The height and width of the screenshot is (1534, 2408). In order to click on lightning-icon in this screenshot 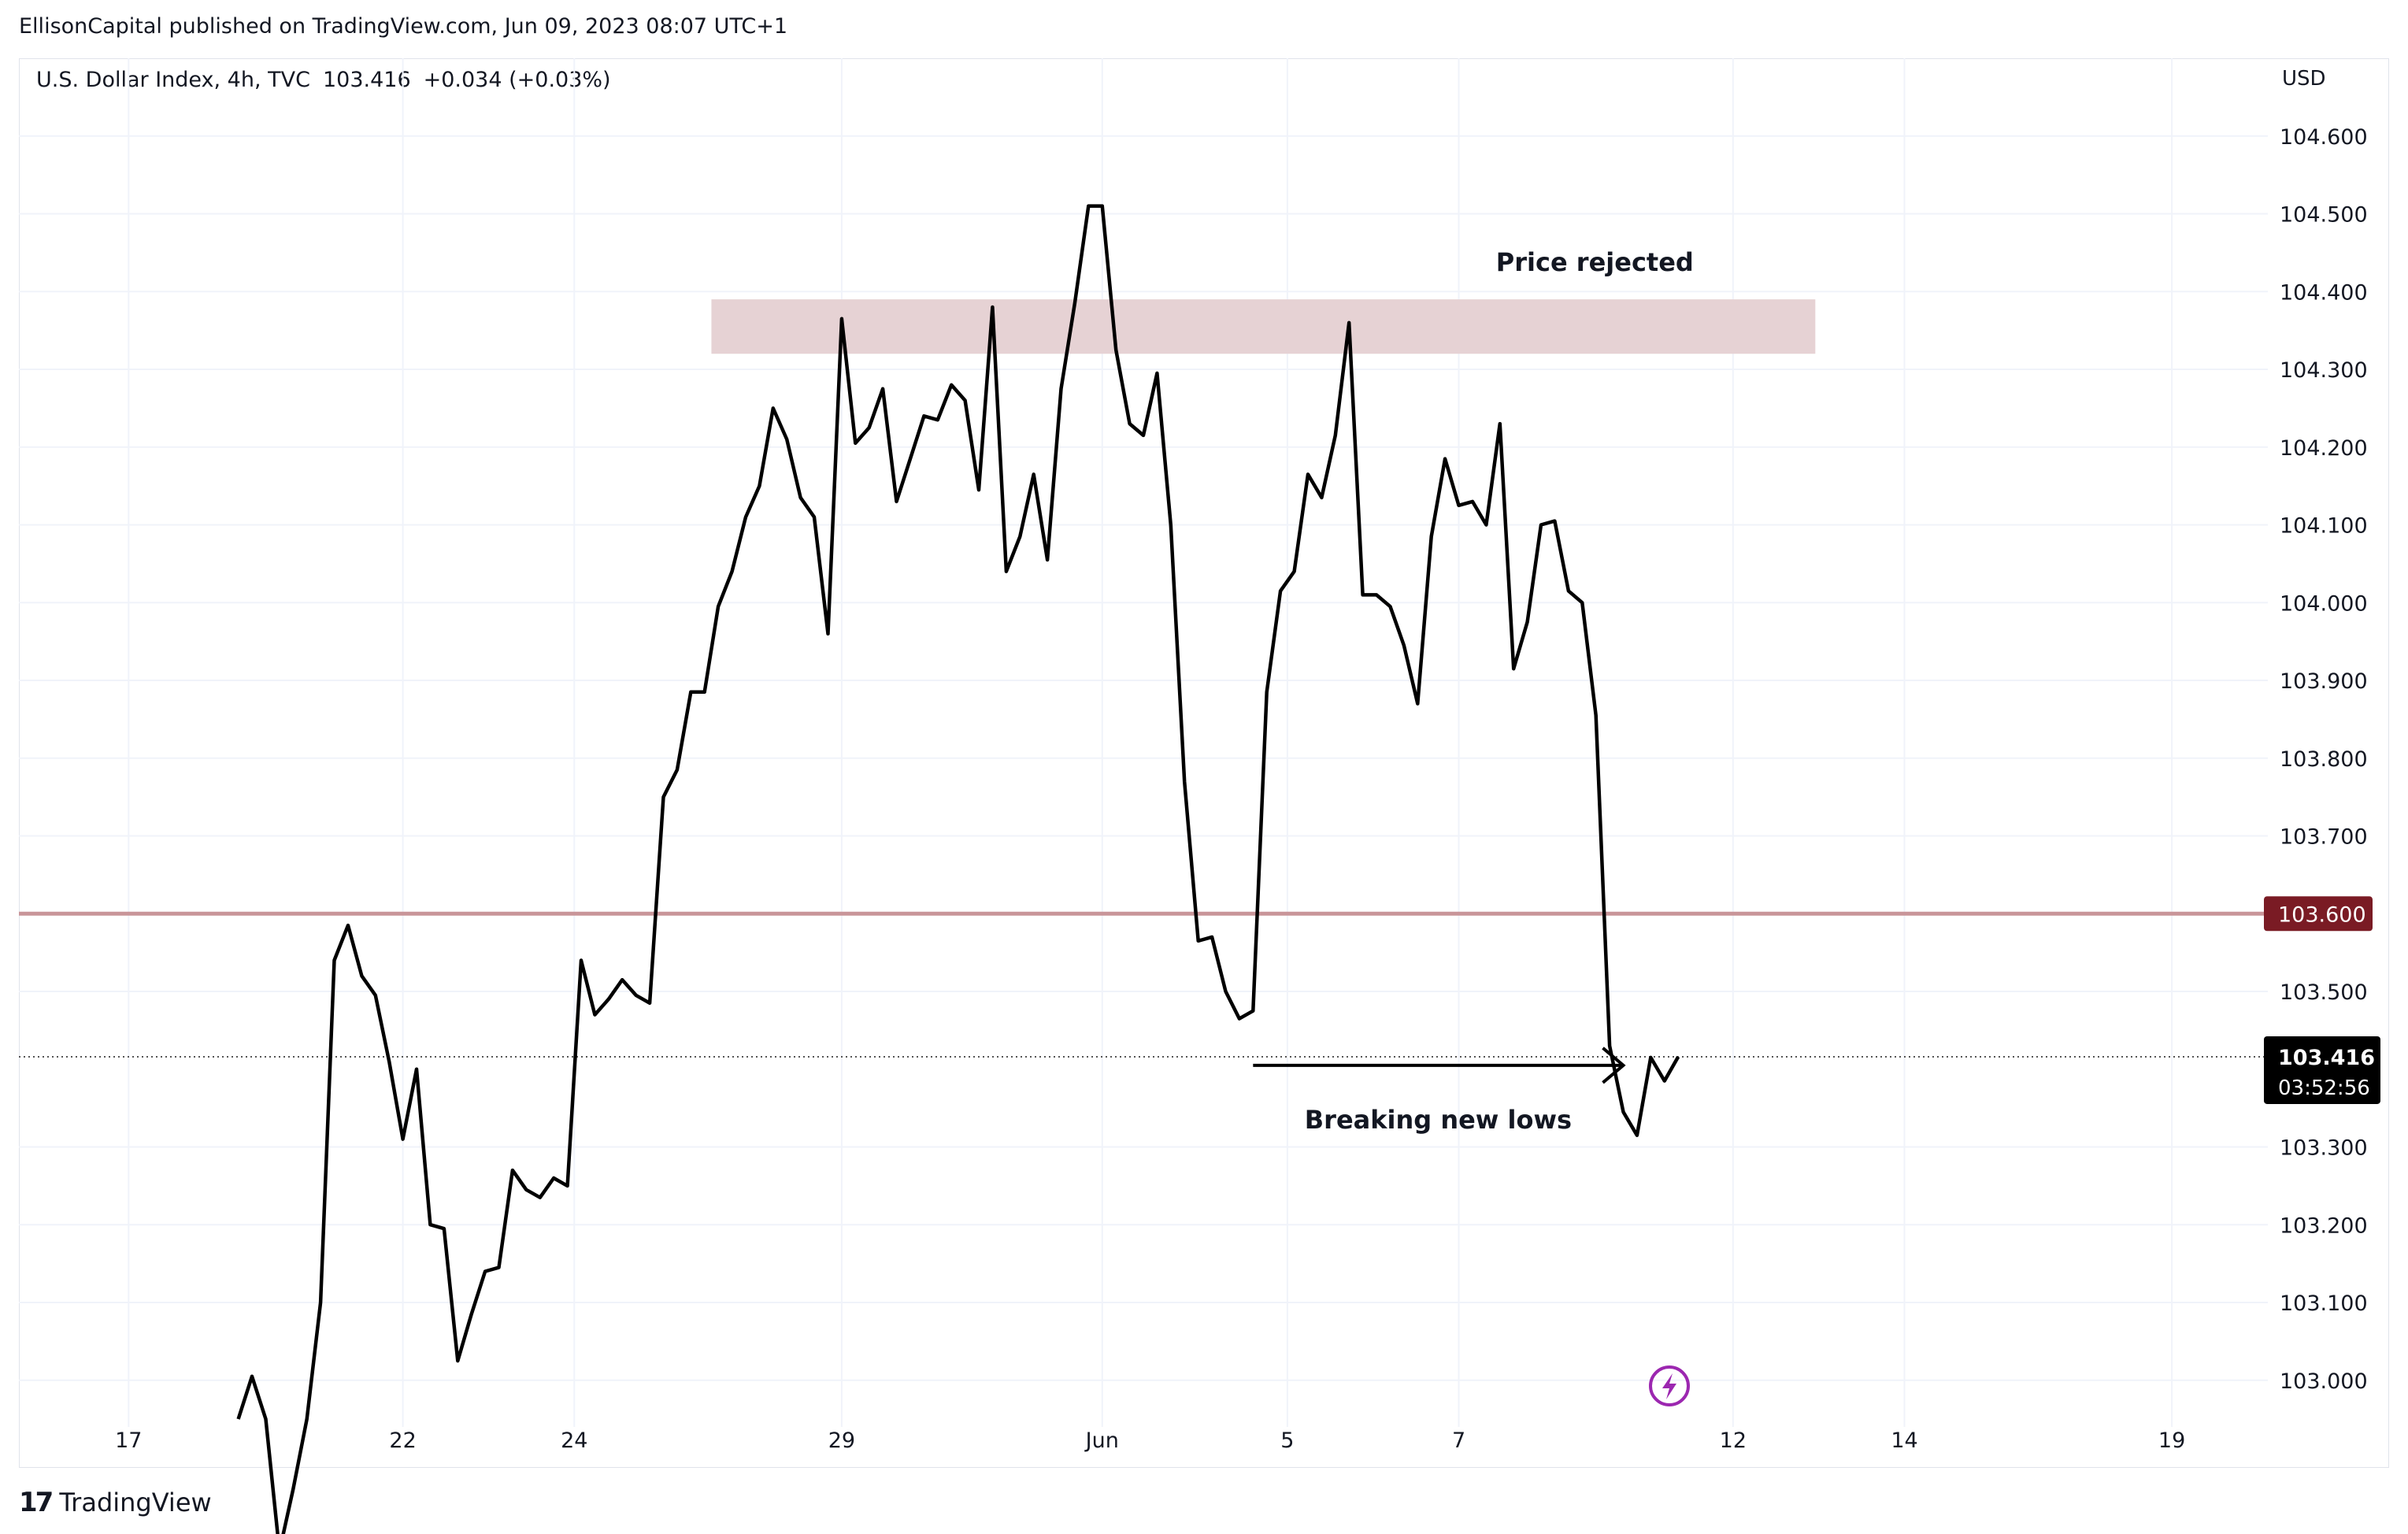, I will do `click(1669, 1386)`.